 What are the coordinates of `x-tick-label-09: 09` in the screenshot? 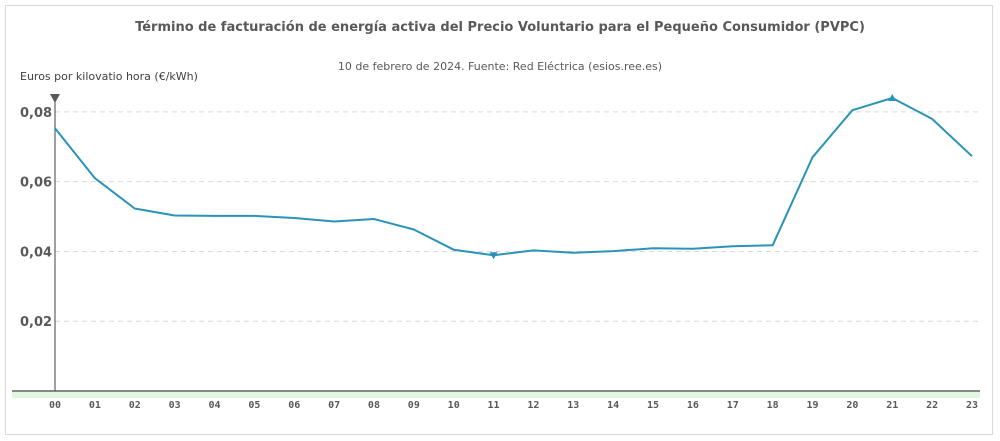 It's located at (414, 405).